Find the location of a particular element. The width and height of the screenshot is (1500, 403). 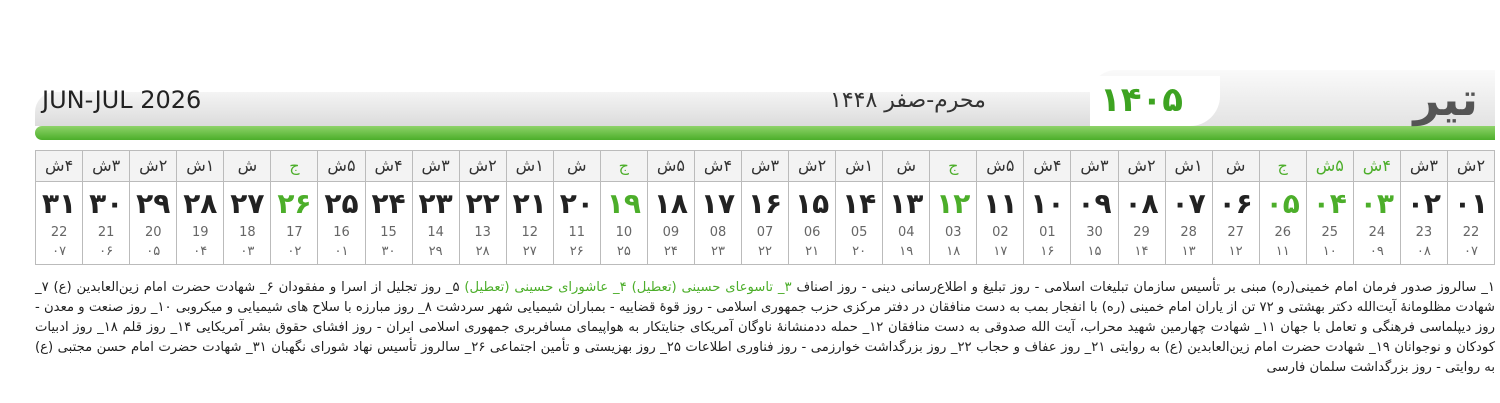

day-column: ۴ش ۰۳ 24 ۰۹ is located at coordinates (1377, 207).